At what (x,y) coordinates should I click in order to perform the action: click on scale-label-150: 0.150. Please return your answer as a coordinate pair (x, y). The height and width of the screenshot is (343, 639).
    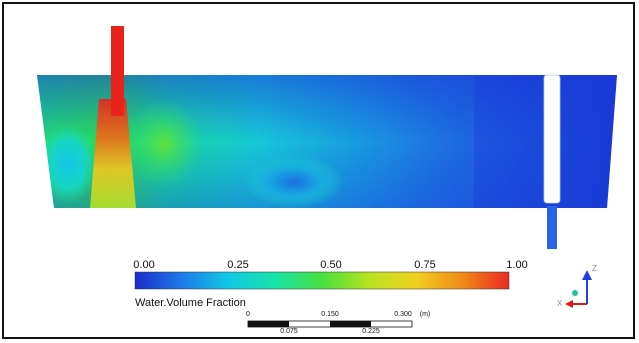
    Looking at the image, I should click on (330, 314).